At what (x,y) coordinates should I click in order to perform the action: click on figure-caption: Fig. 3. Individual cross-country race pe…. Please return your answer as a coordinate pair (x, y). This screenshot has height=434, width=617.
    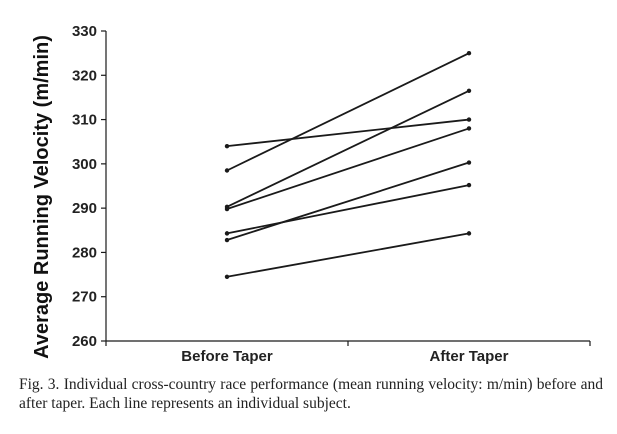
    Looking at the image, I should click on (311, 394).